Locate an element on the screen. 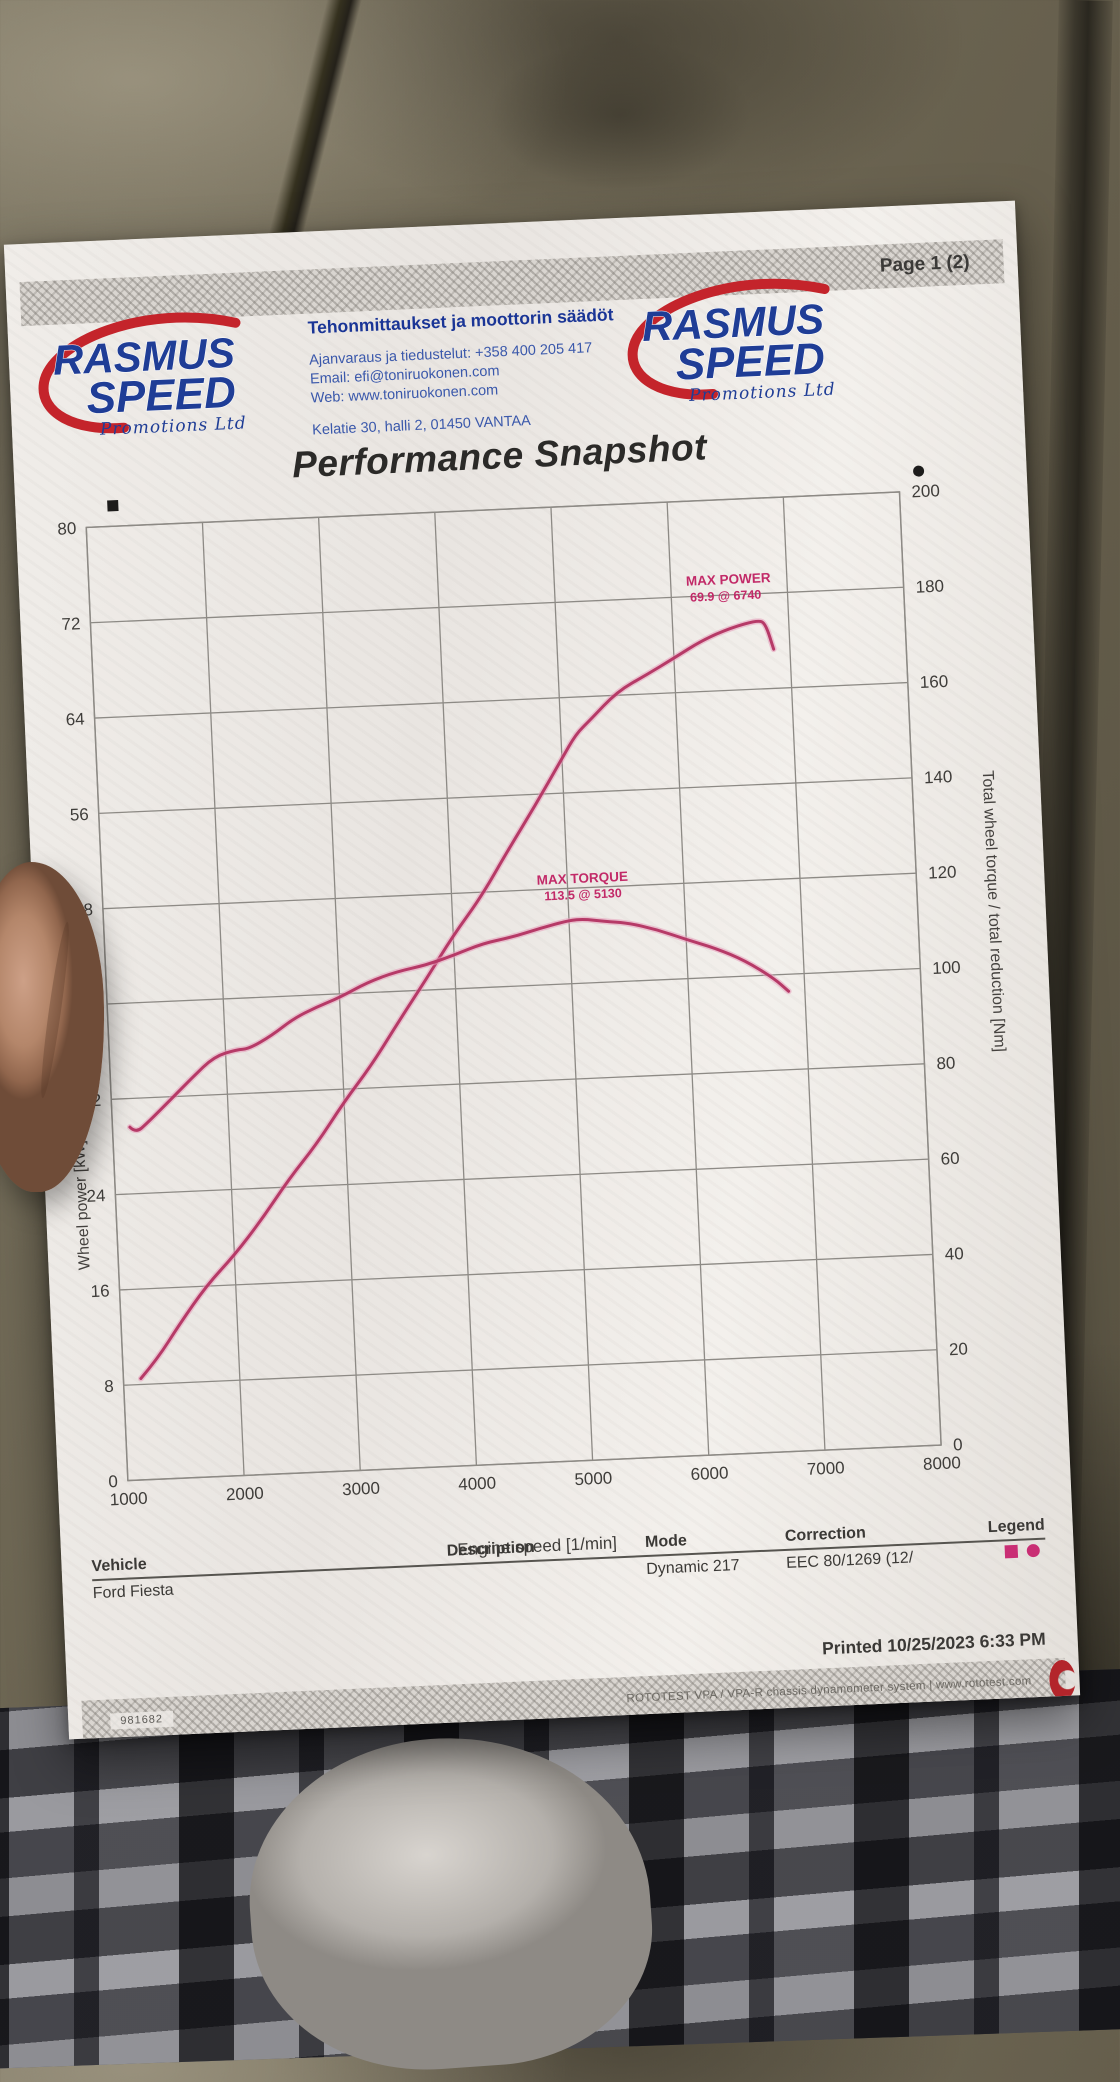  rototest-logo-arc-icon is located at coordinates (1062, 1680).